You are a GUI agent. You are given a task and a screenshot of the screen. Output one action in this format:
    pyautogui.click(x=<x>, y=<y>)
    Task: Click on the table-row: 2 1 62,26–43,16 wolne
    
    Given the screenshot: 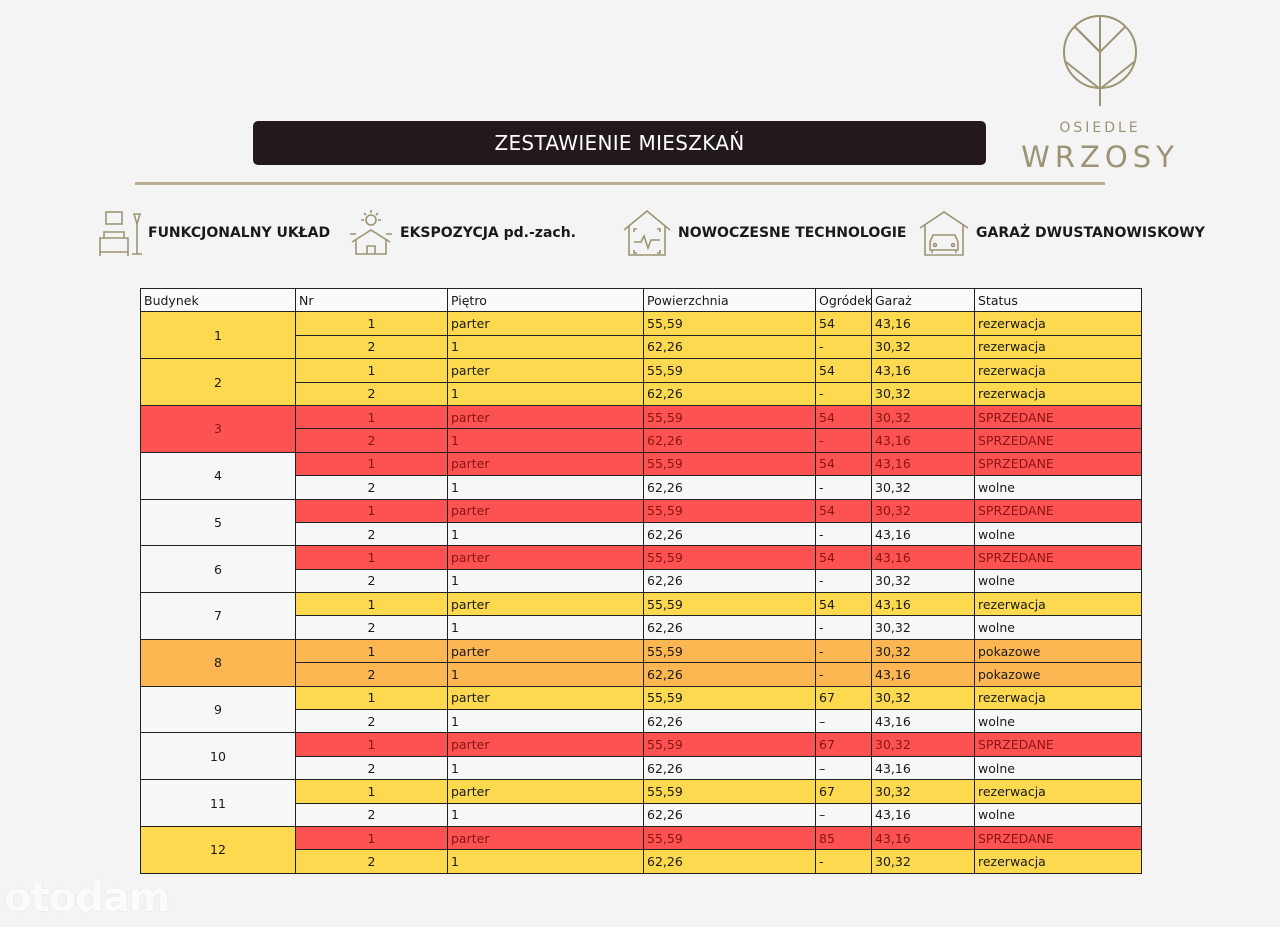 What is the action you would take?
    pyautogui.click(x=641, y=721)
    